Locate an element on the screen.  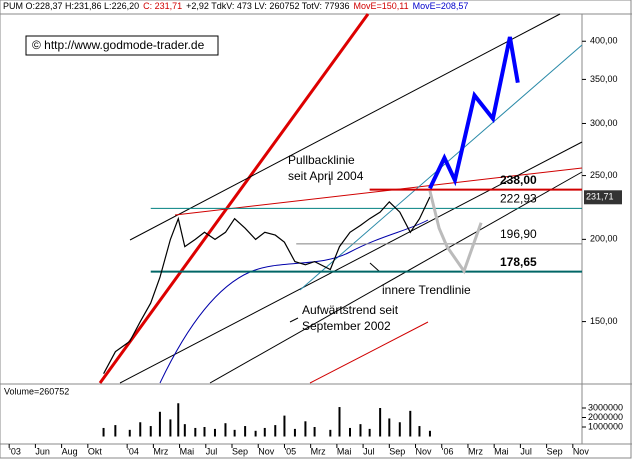
copyright-box is located at coordinates (122, 45).